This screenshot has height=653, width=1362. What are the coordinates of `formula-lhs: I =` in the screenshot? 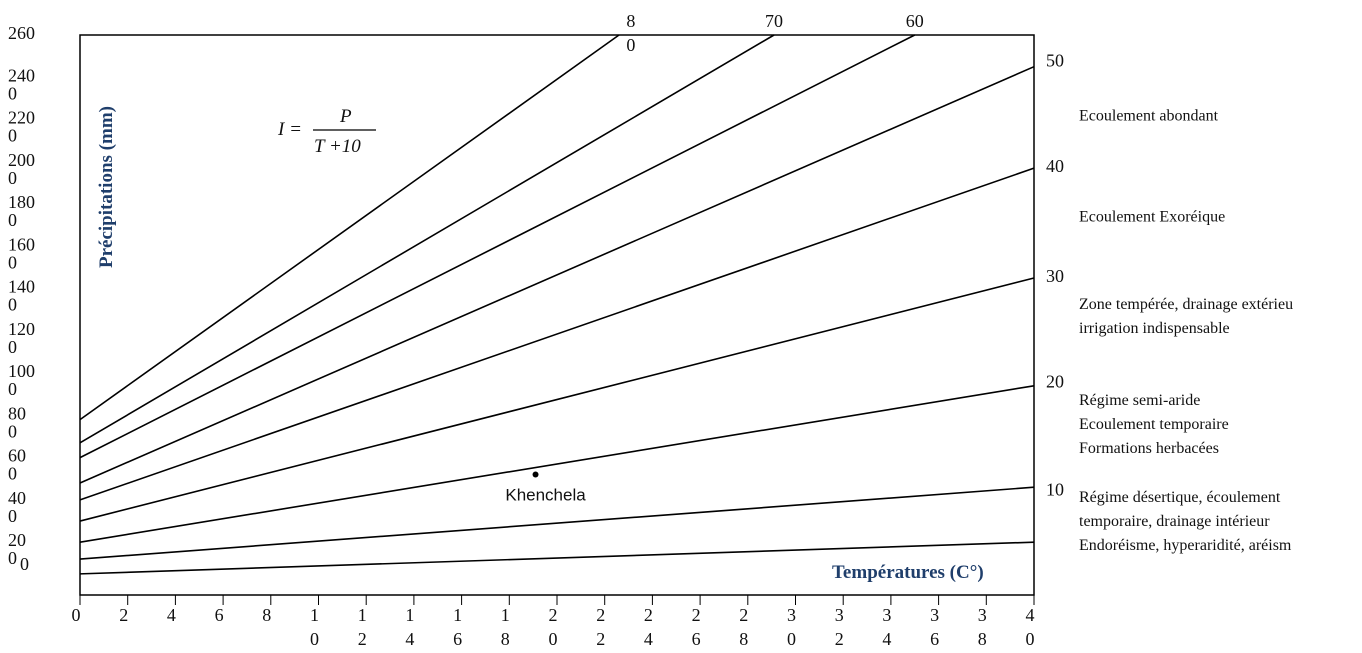 It's located at (289, 129).